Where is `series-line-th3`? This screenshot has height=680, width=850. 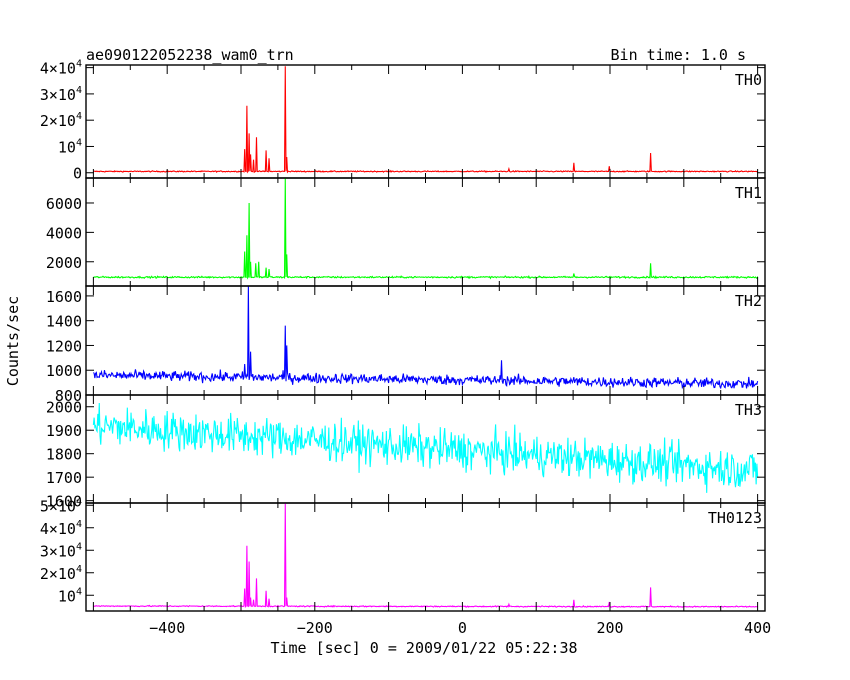 series-line-th3 is located at coordinates (425, 448).